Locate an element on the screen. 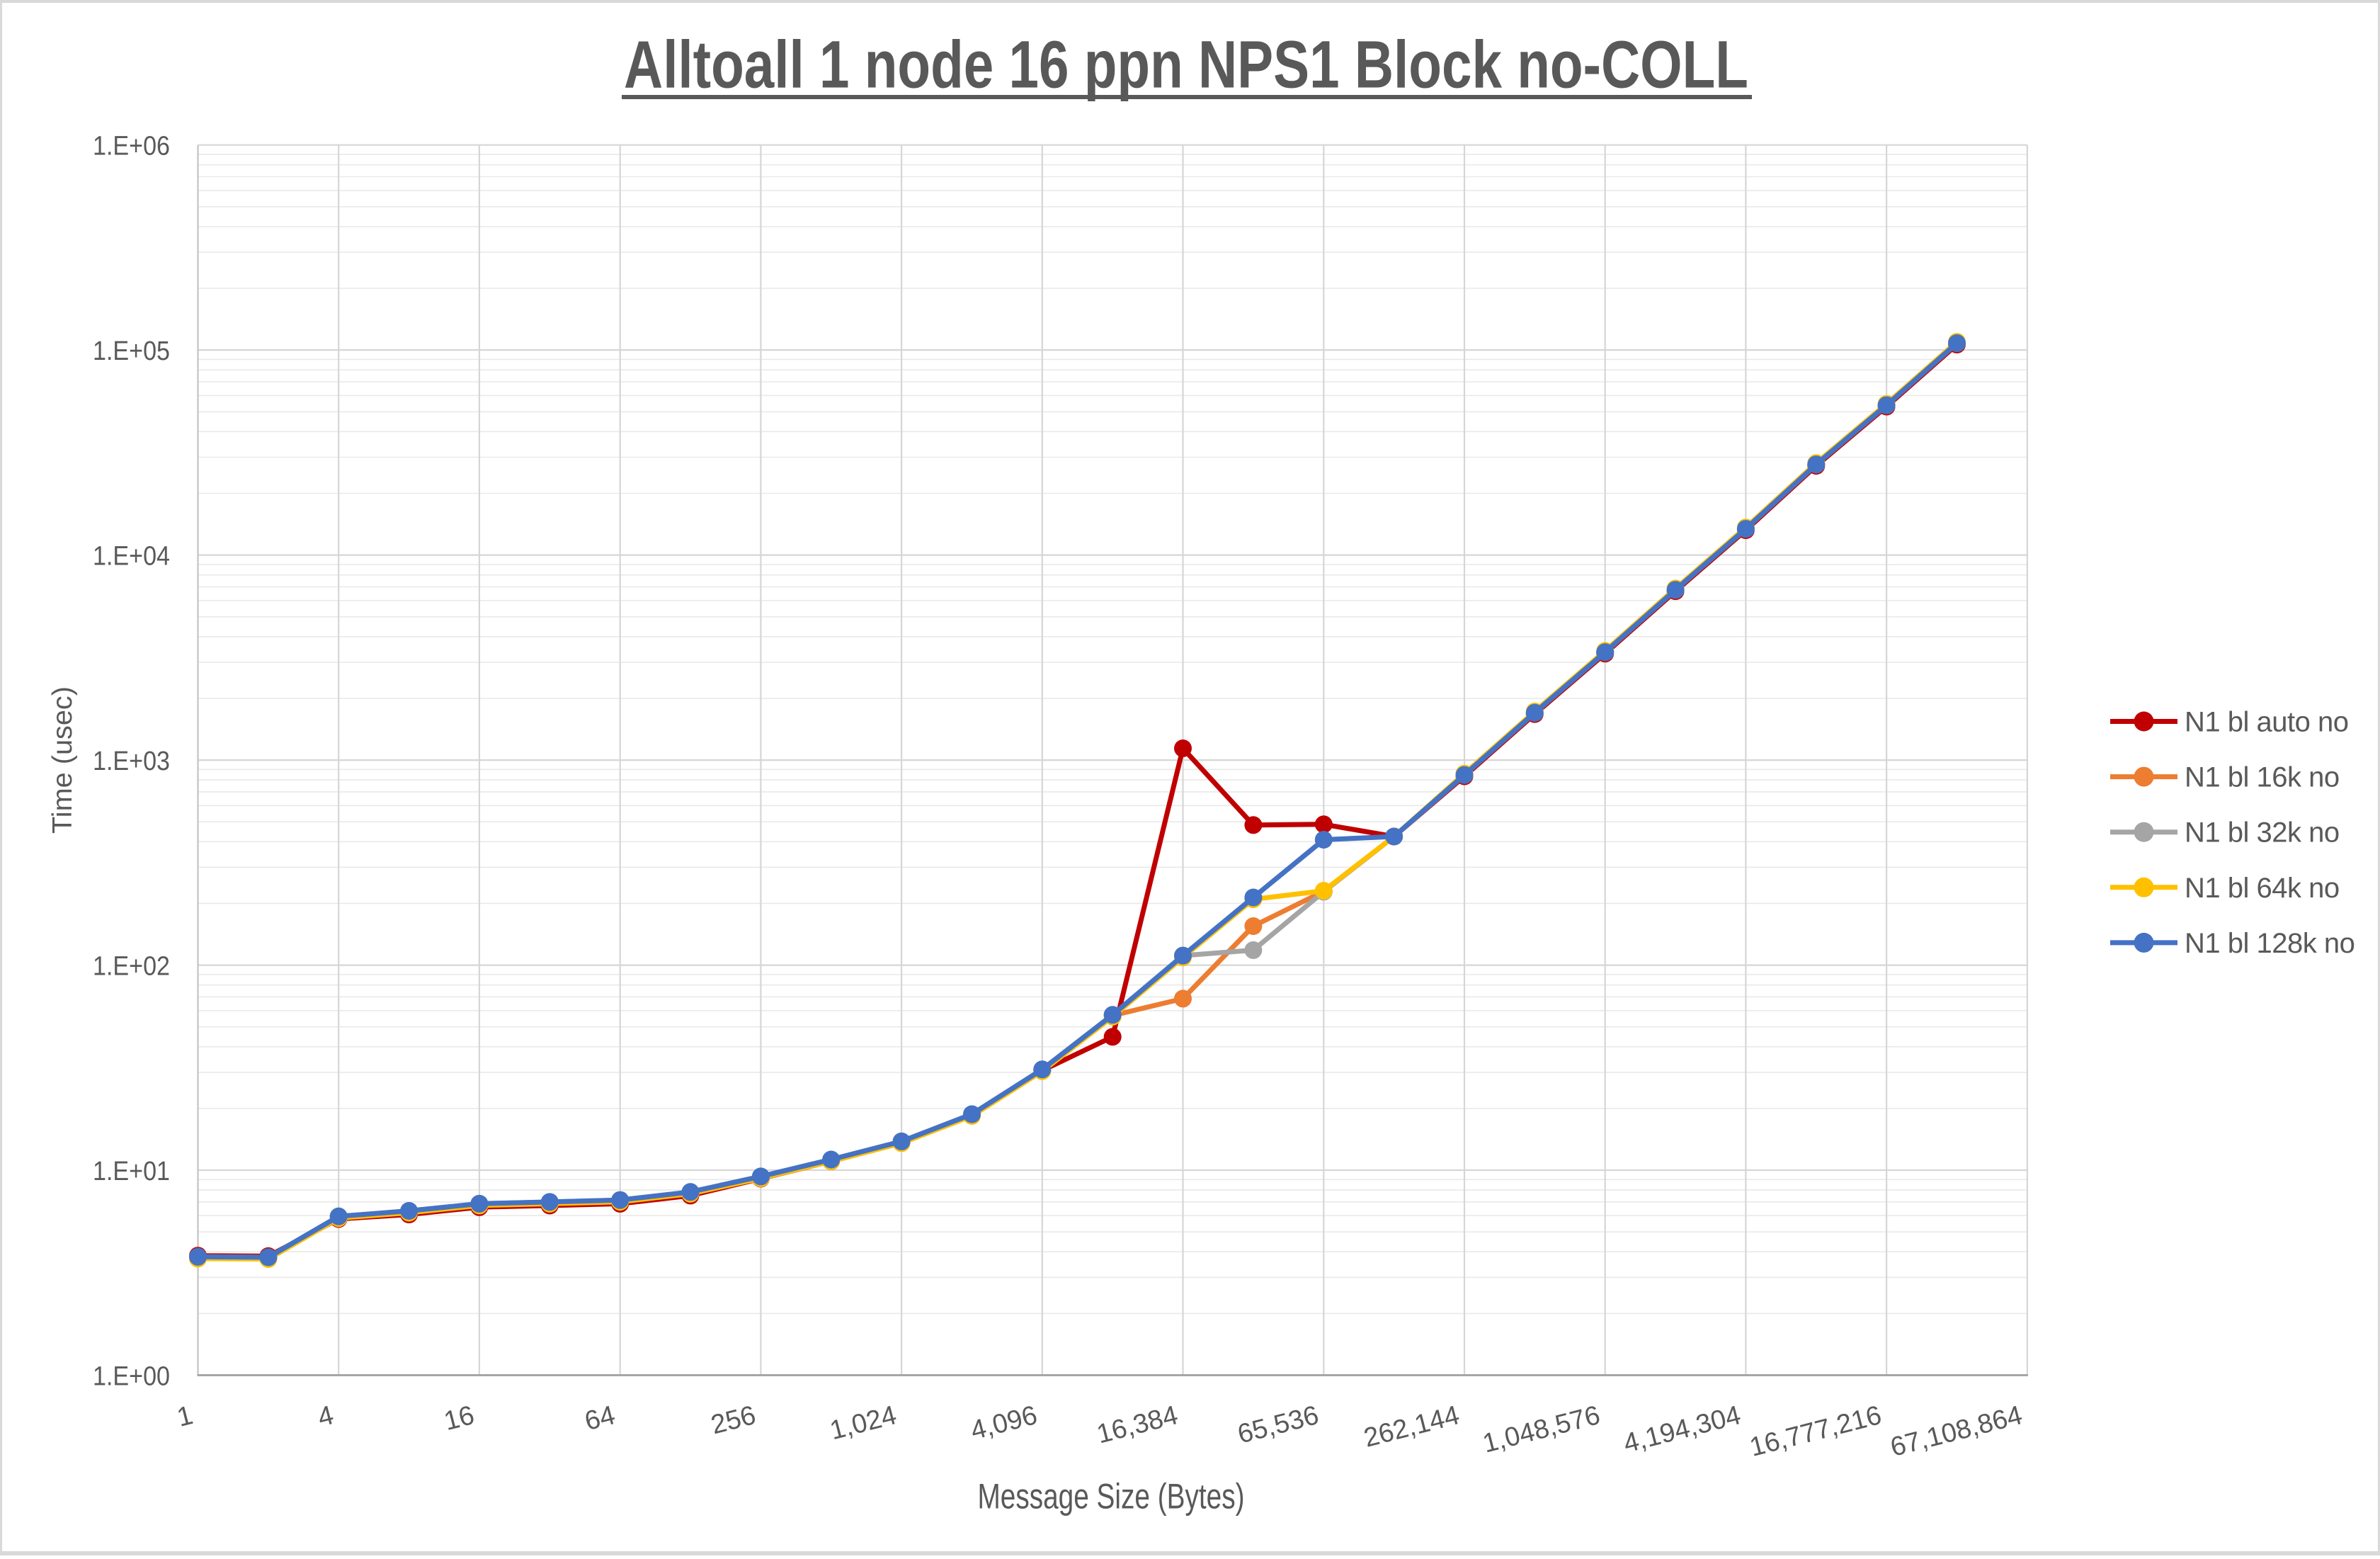 Image resolution: width=2380 pixels, height=1559 pixels. svg-text: 16 is located at coordinates (459, 1418).